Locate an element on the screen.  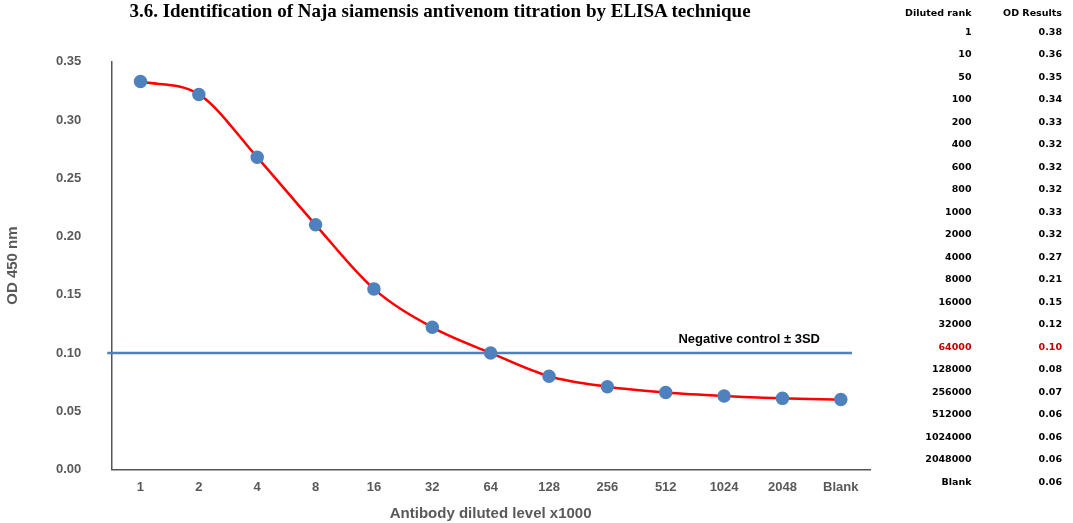
y-tick-label: 0.15 is located at coordinates (68, 294).